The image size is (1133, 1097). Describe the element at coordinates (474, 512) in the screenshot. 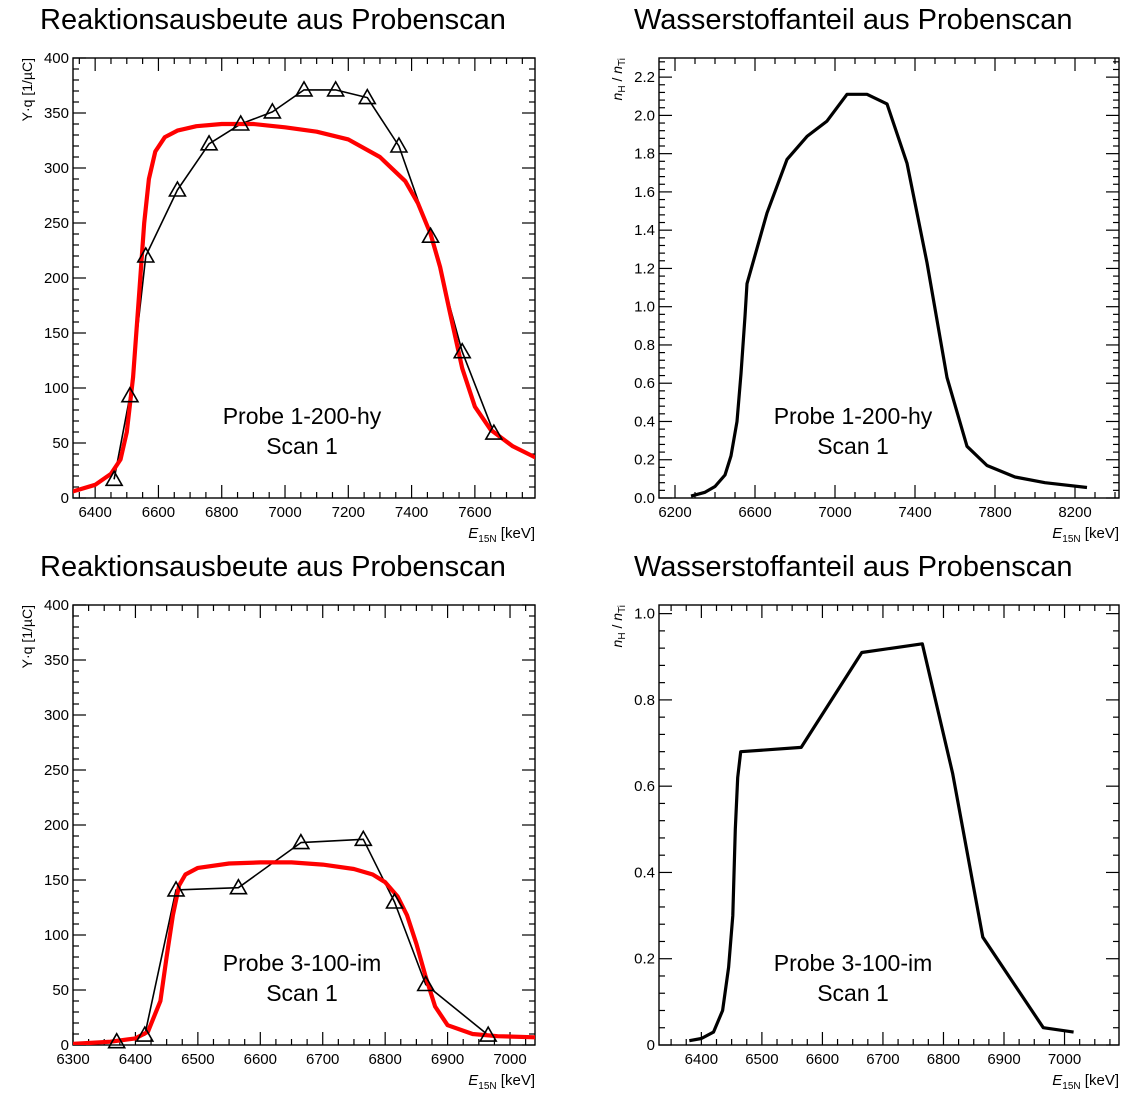

I see `x-tick-label: 7600` at that location.